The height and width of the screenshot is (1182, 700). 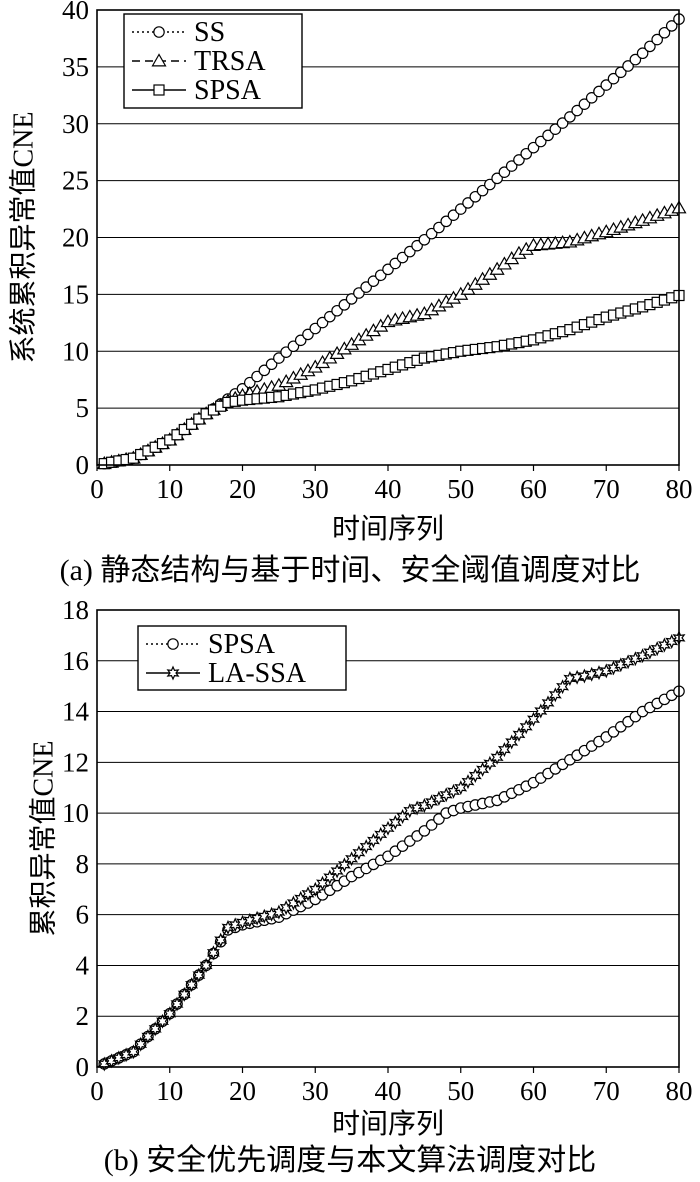 I want to click on y-tick-label-a: 10, so click(x=75, y=351).